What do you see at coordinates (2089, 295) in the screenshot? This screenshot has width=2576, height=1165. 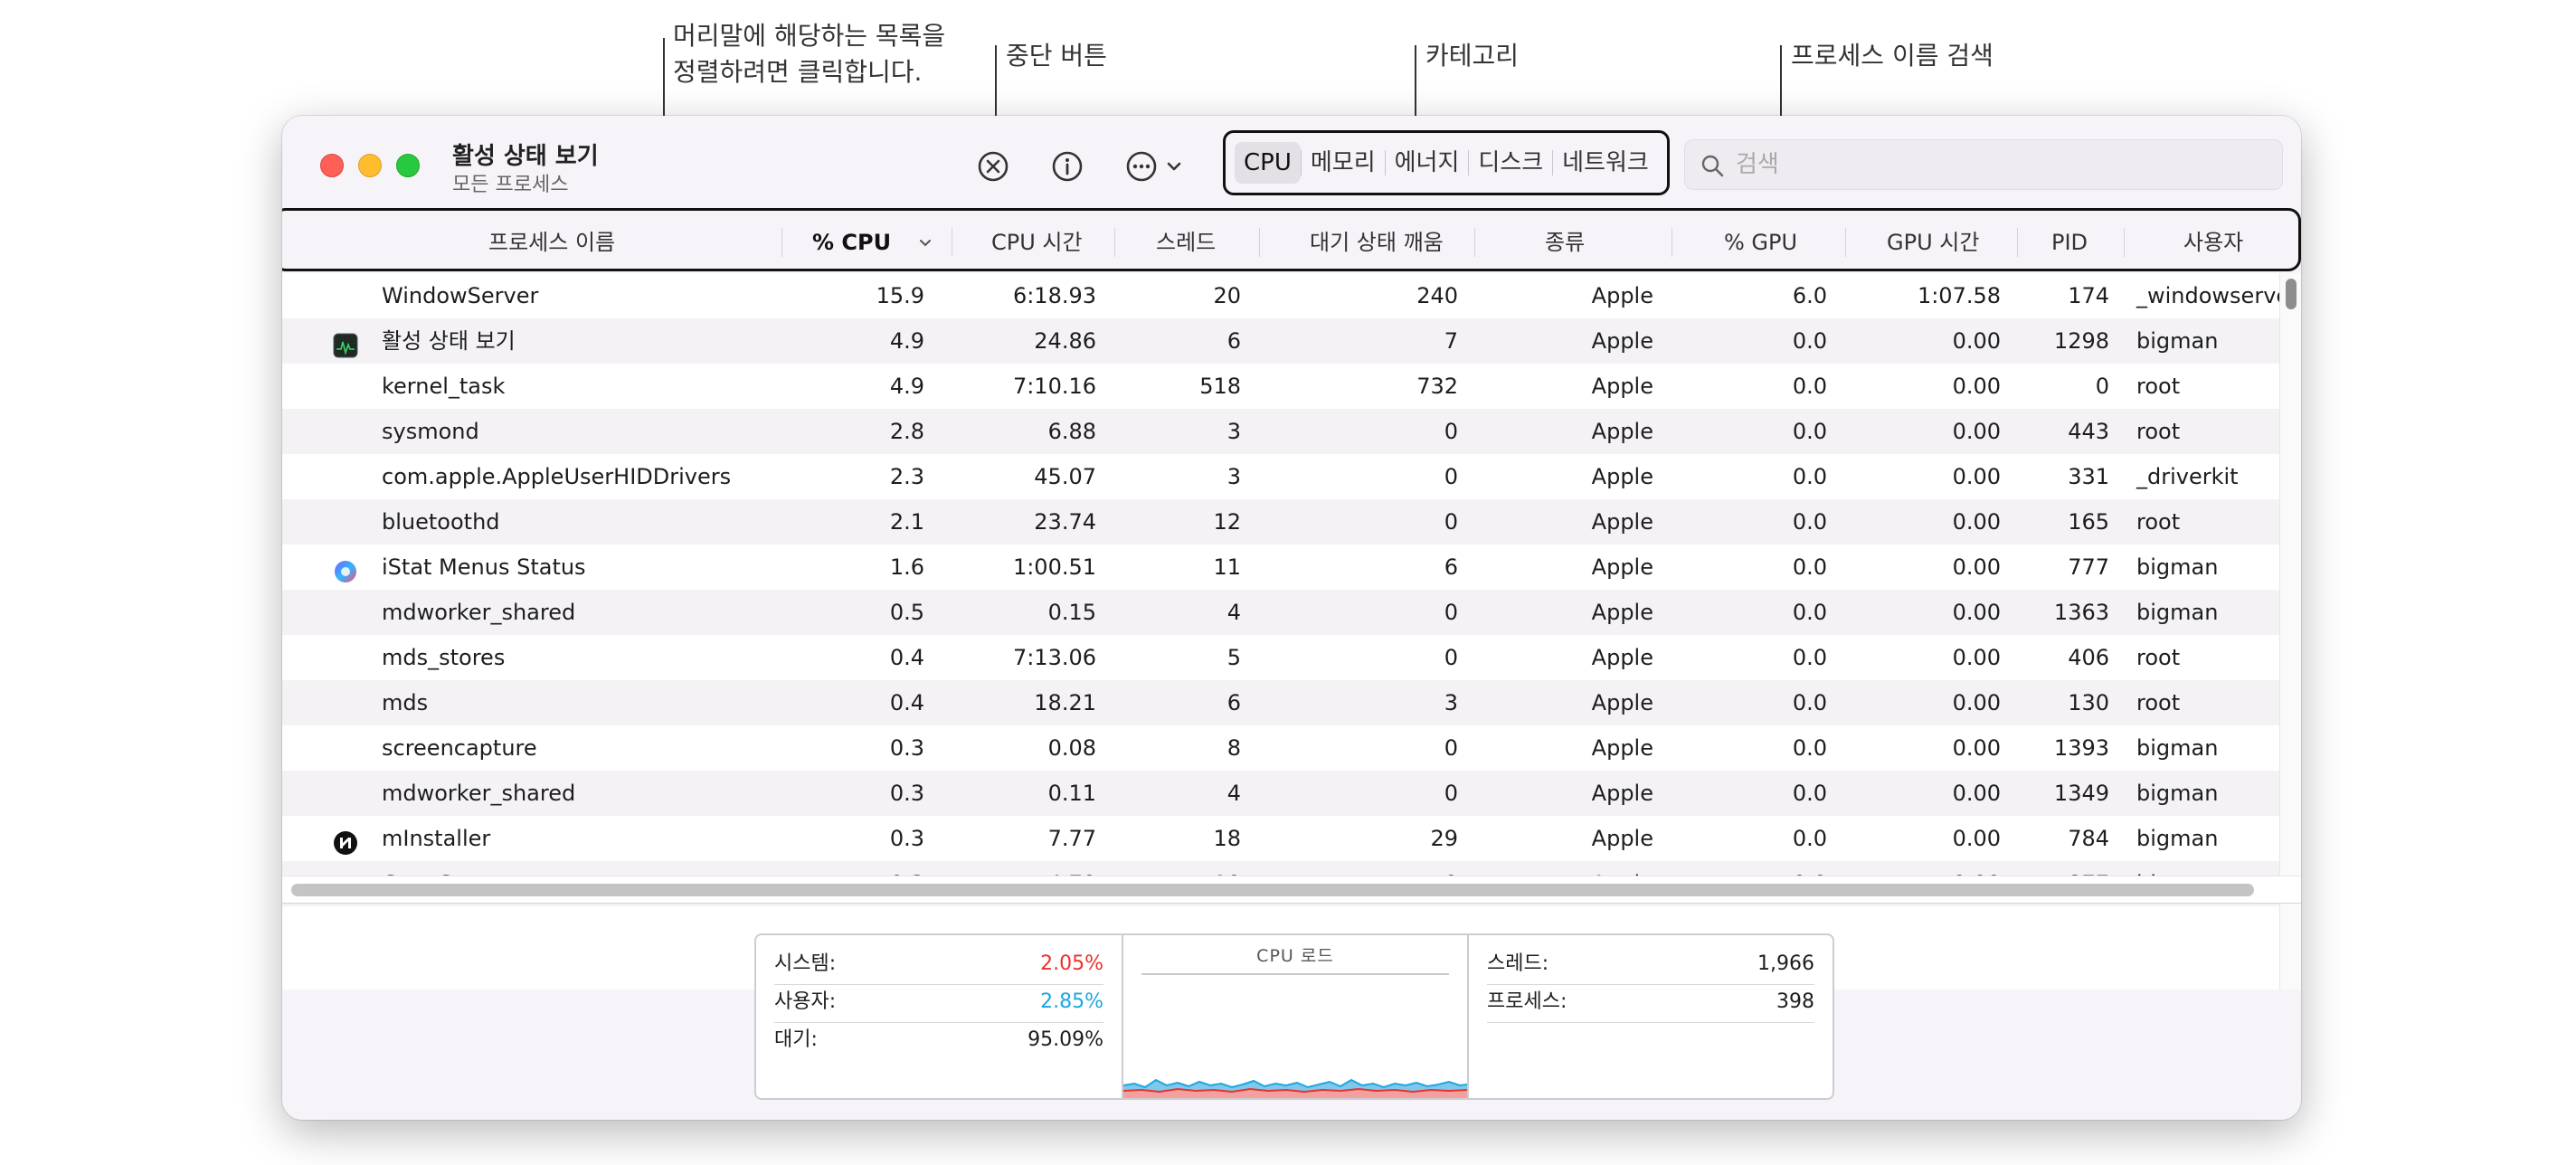 I see `pid-cell: 174` at bounding box center [2089, 295].